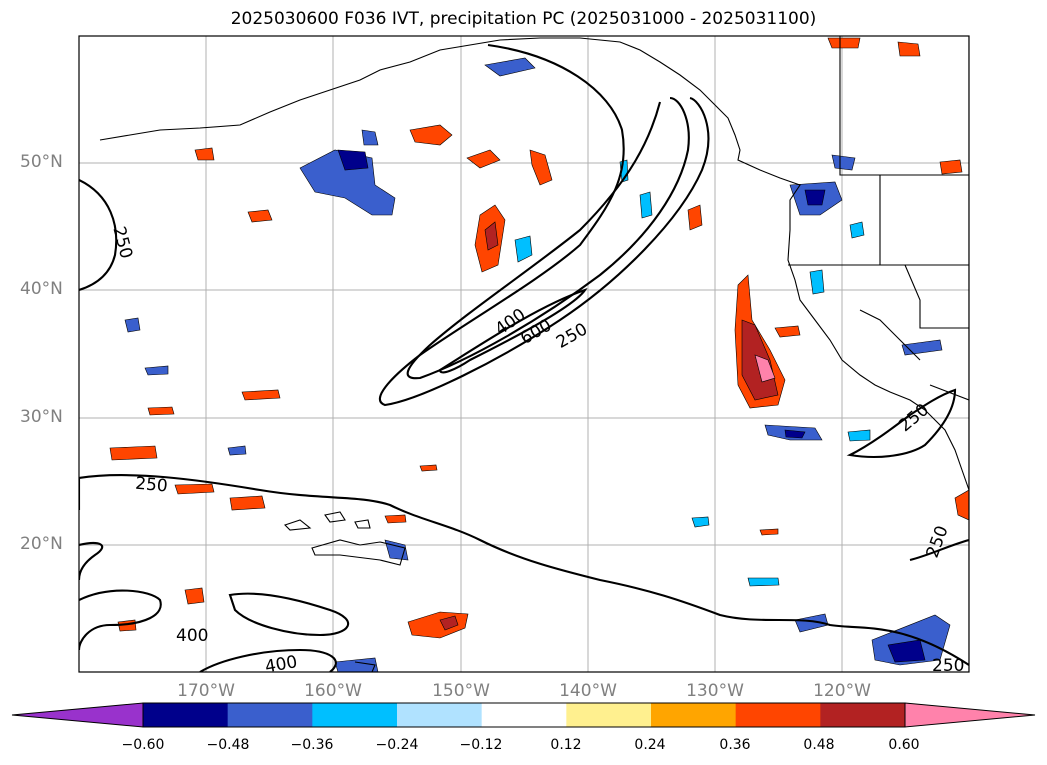 The height and width of the screenshot is (765, 1047). Describe the element at coordinates (735, 745) in the screenshot. I see `colorbar-tick: 0.36` at that location.